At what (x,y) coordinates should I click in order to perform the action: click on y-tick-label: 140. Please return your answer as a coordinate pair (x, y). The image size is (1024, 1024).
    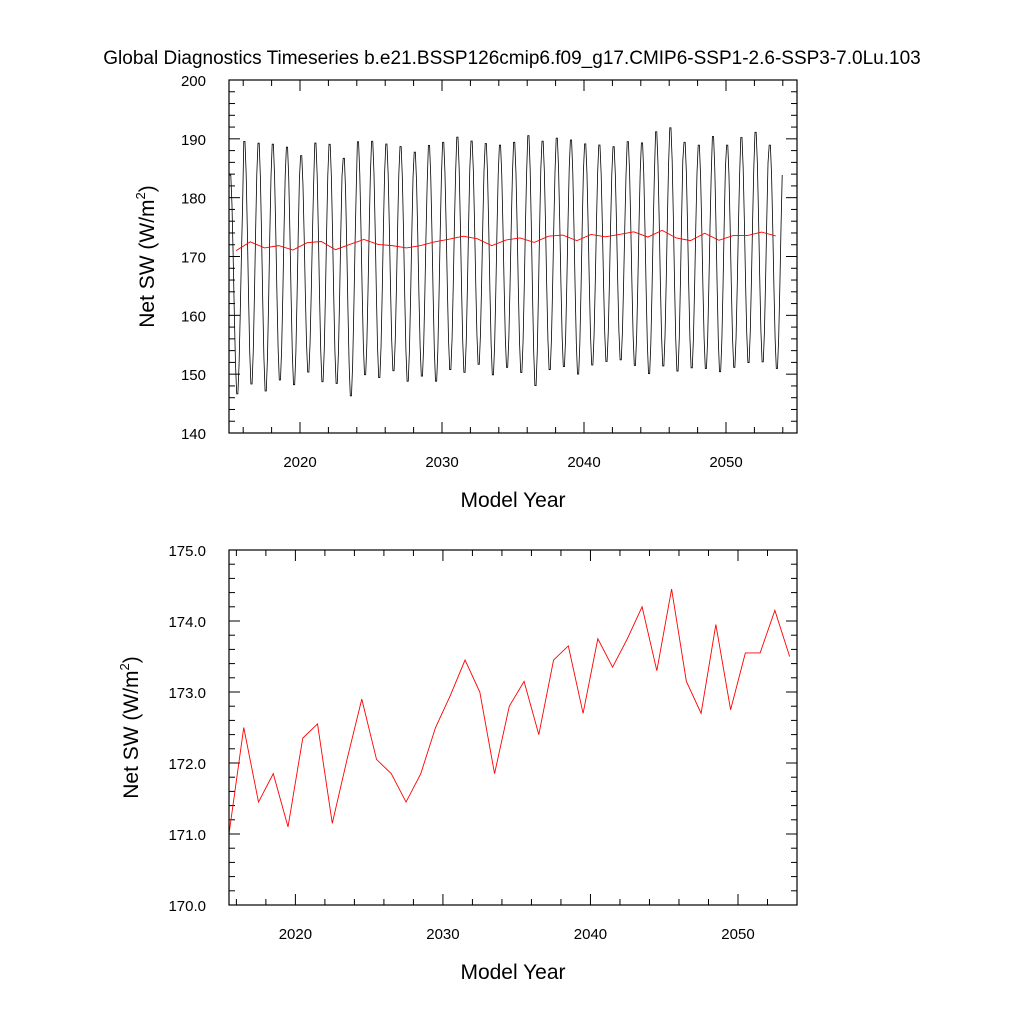
    Looking at the image, I should click on (193, 434).